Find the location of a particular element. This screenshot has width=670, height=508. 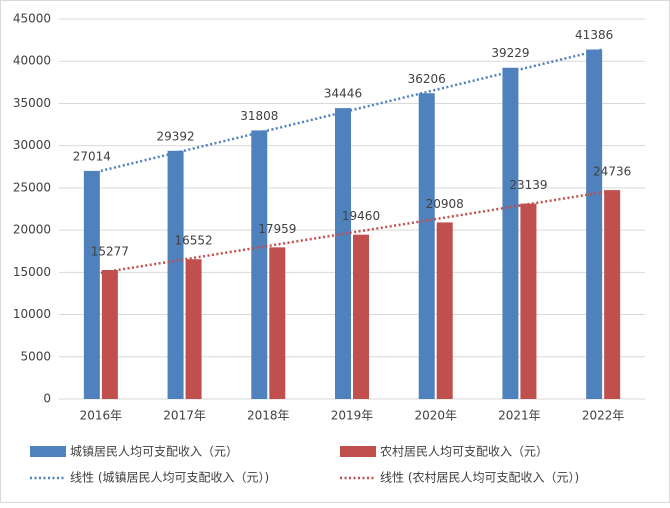

data-label: 19460 is located at coordinates (361, 216).